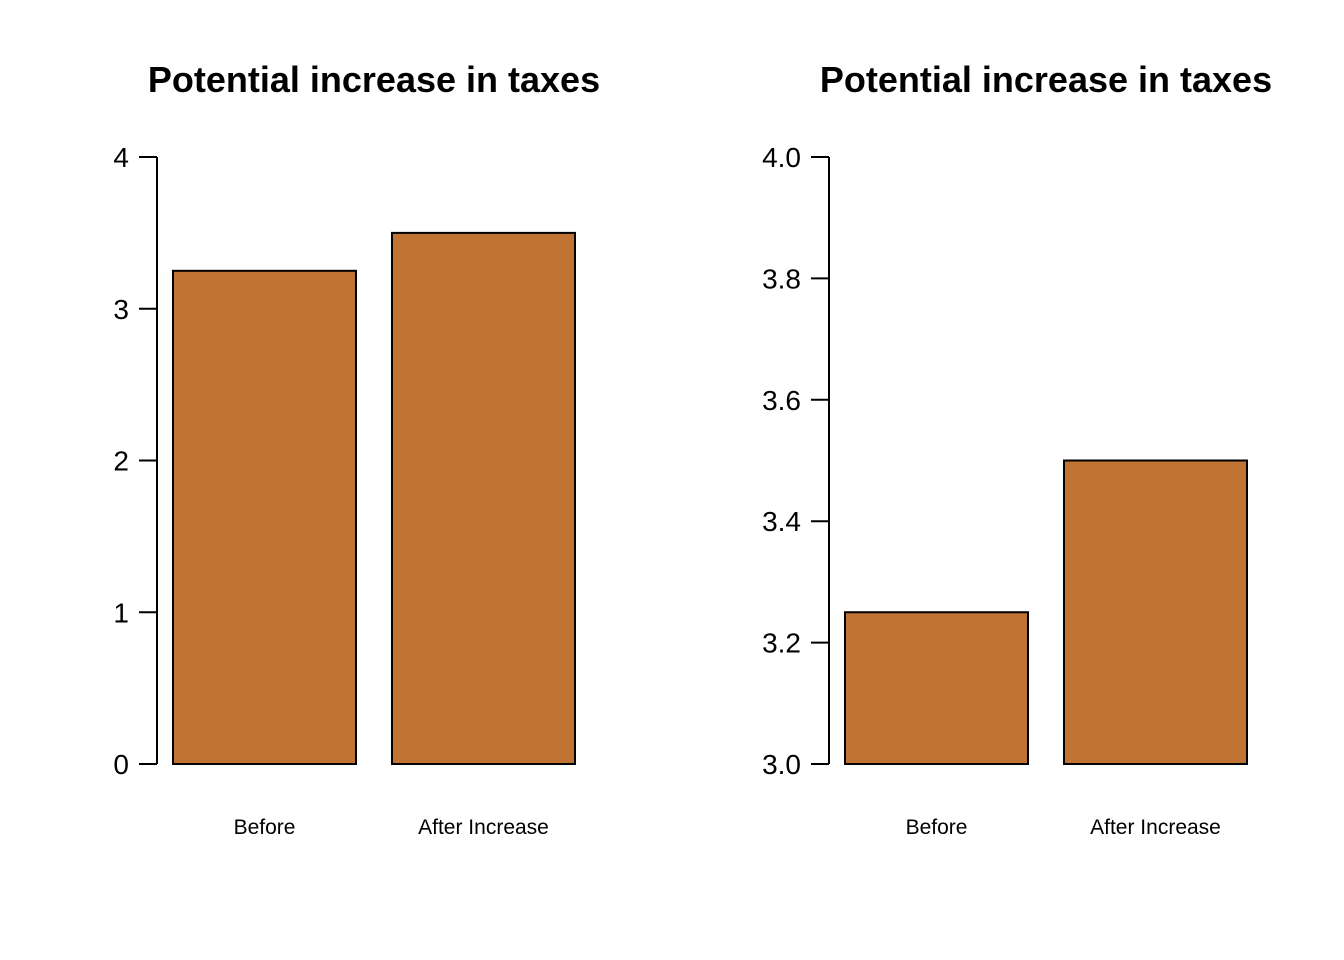  What do you see at coordinates (781, 157) in the screenshot?
I see `y-tick-label: 4.0` at bounding box center [781, 157].